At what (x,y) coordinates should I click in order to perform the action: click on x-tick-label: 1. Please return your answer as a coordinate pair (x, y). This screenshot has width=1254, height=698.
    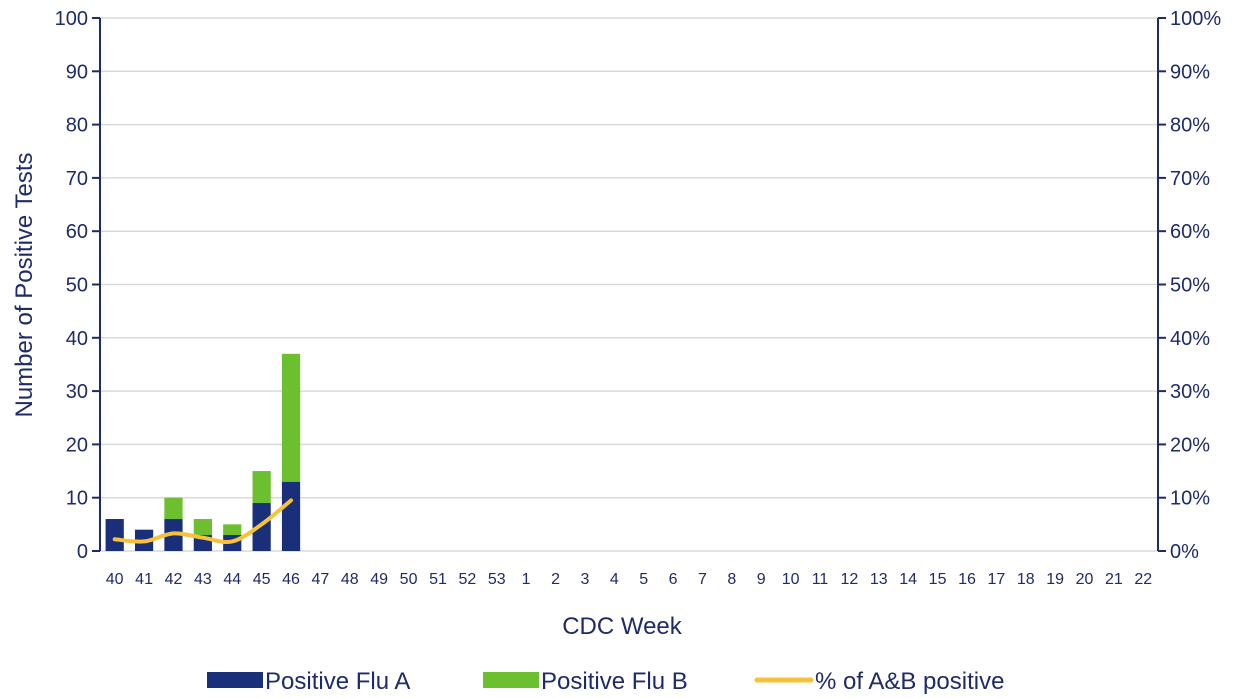
    Looking at the image, I should click on (526, 579).